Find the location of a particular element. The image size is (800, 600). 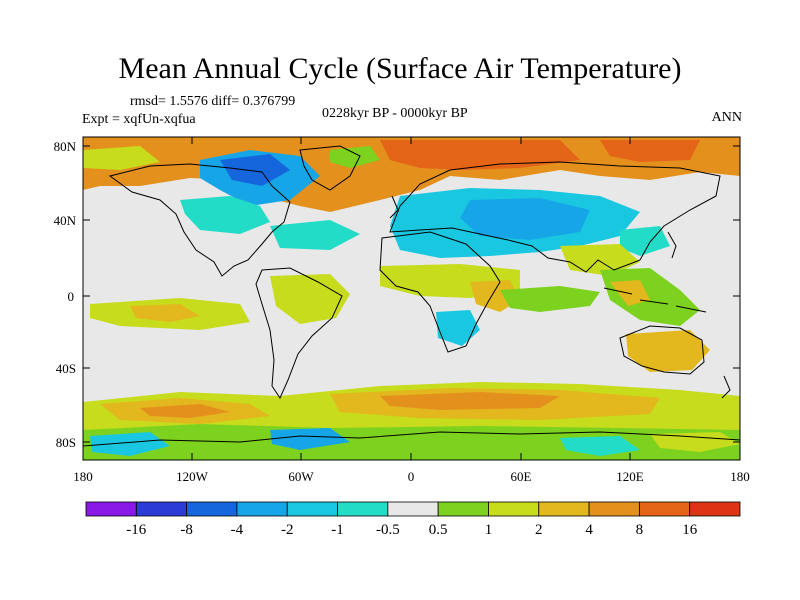

lon-label: 120W is located at coordinates (192, 476).